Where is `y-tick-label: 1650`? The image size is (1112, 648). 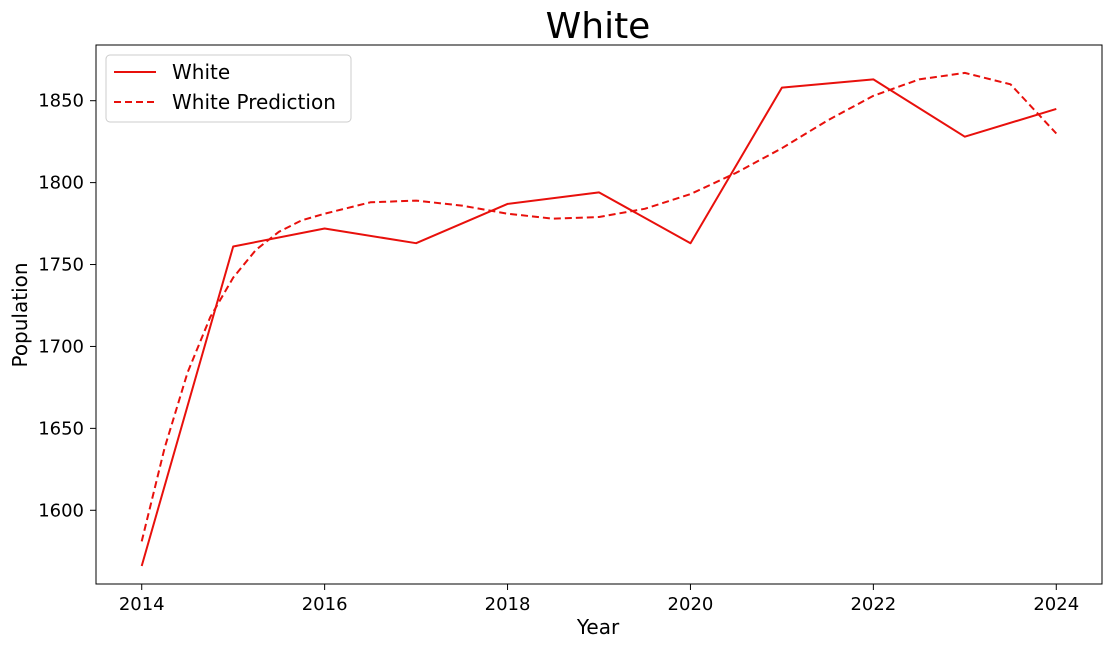 y-tick-label: 1650 is located at coordinates (61, 428).